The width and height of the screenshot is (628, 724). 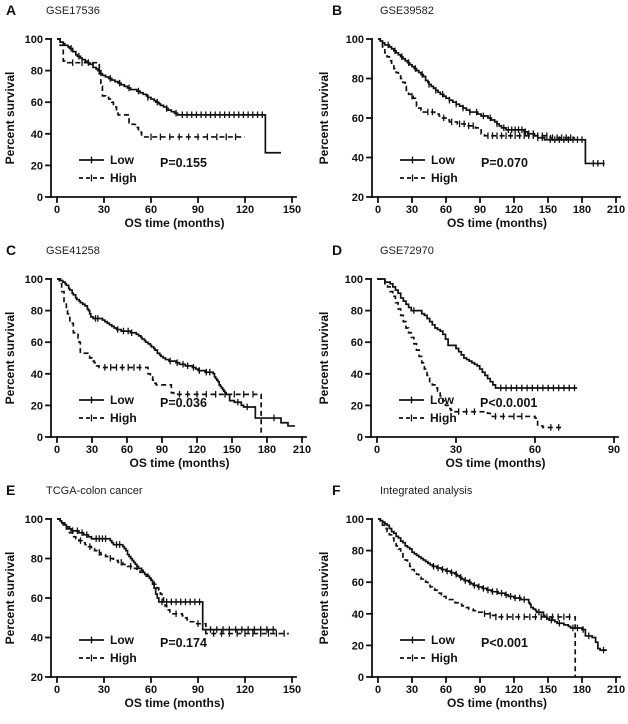 I want to click on panel-c-title: GSE41258, so click(x=73, y=251).